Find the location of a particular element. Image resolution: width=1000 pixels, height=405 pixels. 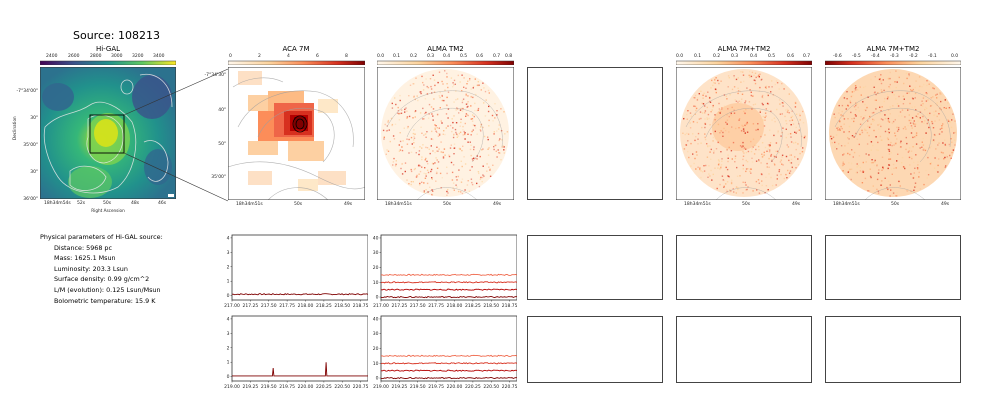

cbar-tick: 0 is located at coordinates (230, 56).